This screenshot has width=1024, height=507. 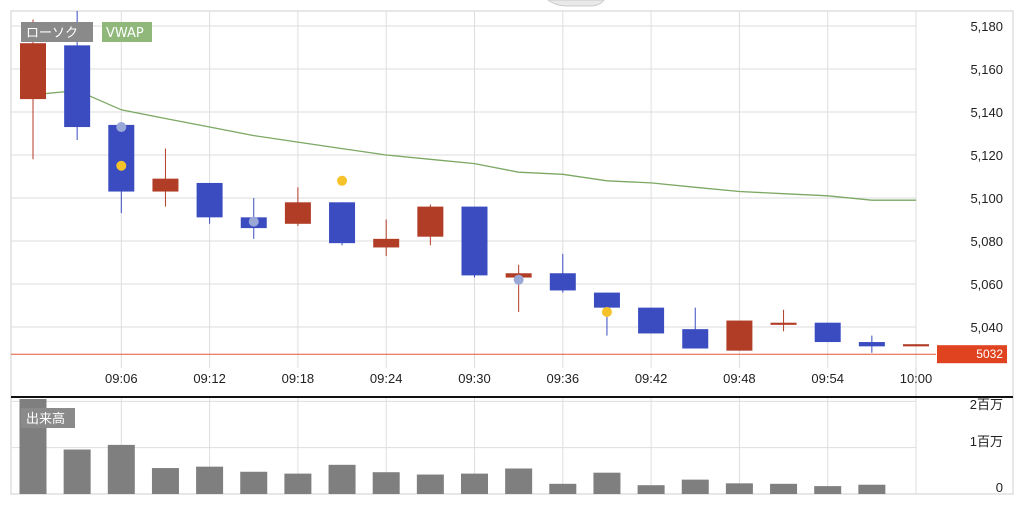 I want to click on price-tick-label: 5,140, so click(x=986, y=112).